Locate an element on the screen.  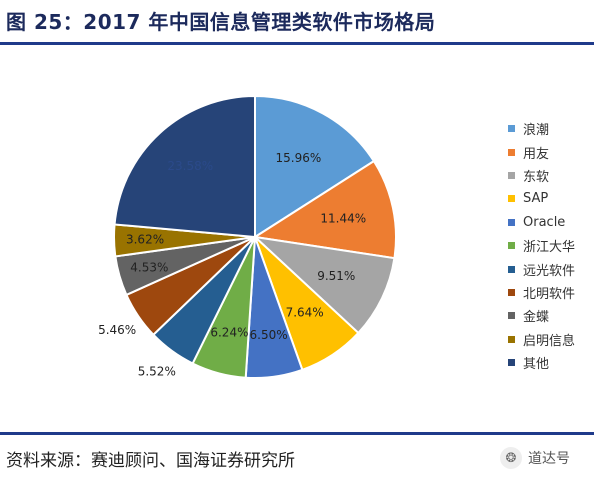
legend-label: Oracle is located at coordinates (544, 222).